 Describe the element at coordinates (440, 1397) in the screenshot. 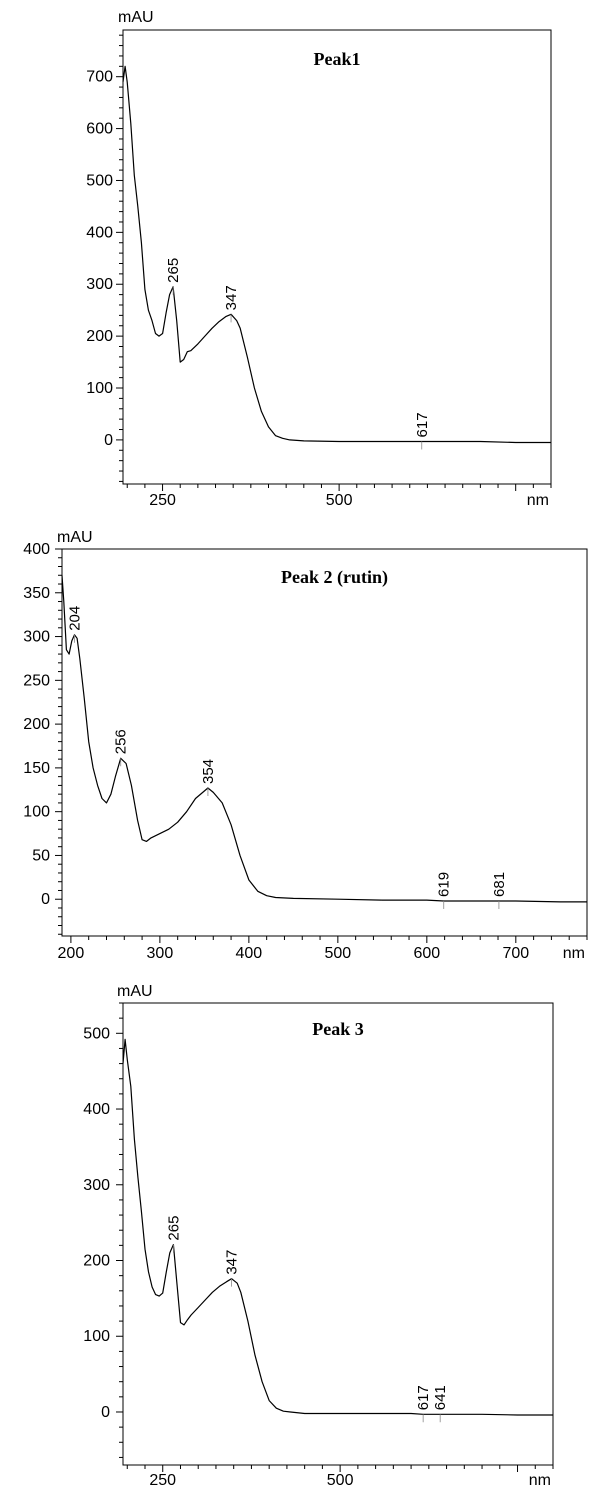

I see `peak-label: 641` at that location.